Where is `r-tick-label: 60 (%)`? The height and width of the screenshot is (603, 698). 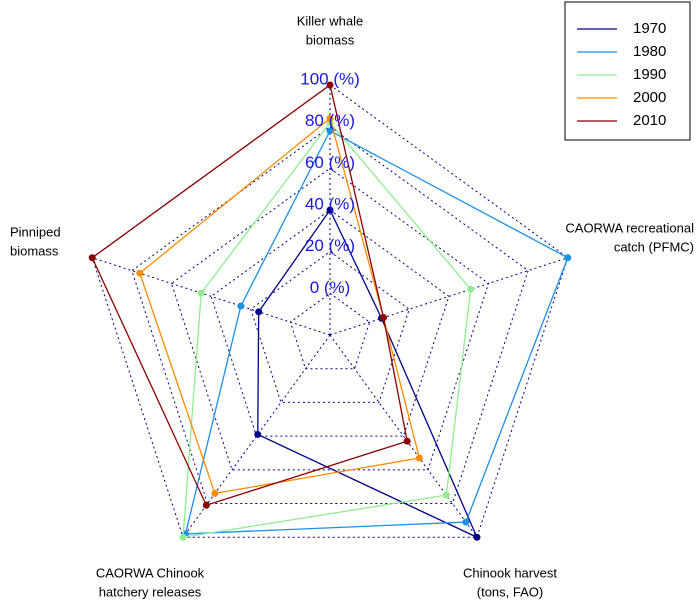 r-tick-label: 60 (%) is located at coordinates (330, 162).